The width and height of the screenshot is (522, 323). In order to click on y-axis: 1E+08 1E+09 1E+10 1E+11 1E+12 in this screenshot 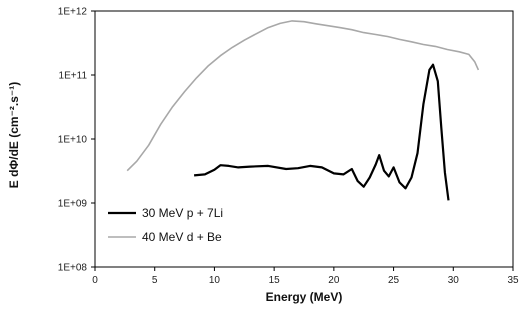, I will do `click(76, 140)`.